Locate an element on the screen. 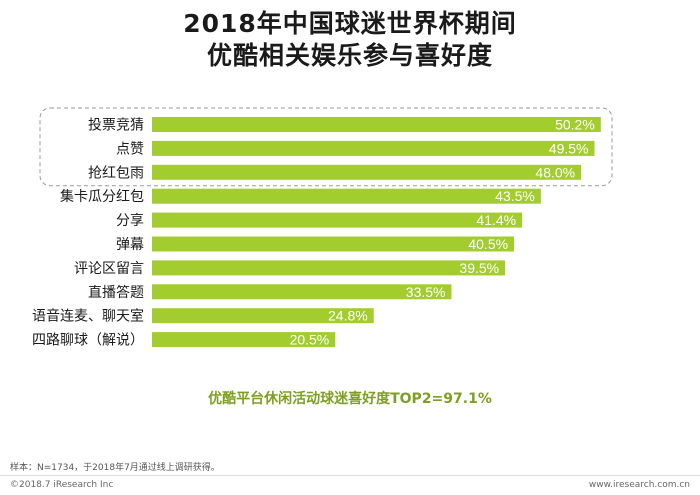 The width and height of the screenshot is (700, 495). value-label: 41.4% is located at coordinates (496, 220).